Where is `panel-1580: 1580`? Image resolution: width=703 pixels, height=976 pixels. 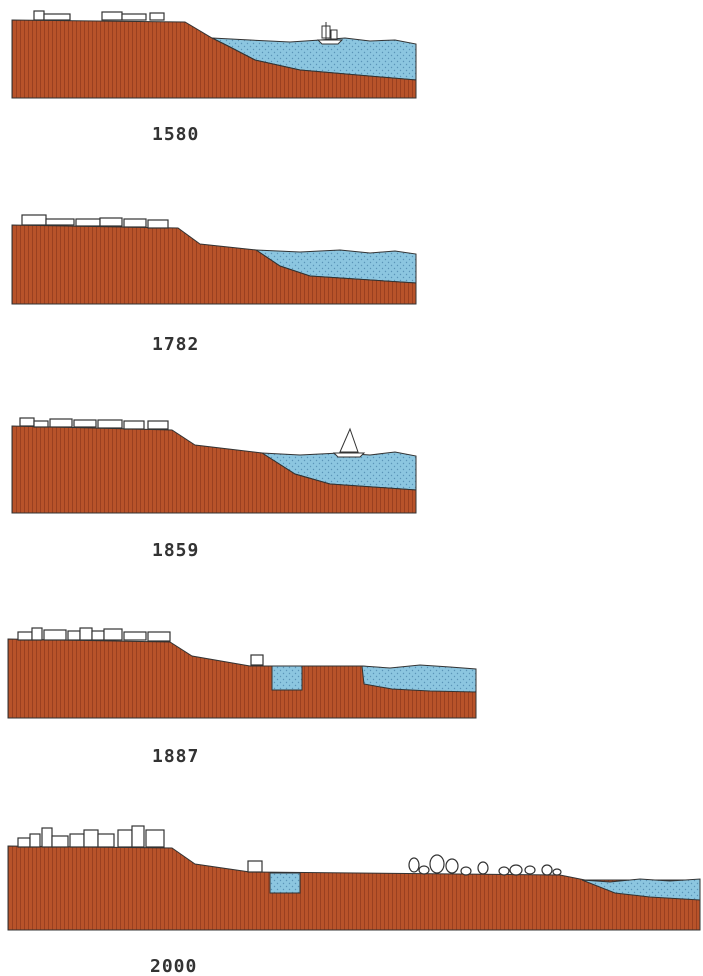
panel-1580: 1580 is located at coordinates (214, 77).